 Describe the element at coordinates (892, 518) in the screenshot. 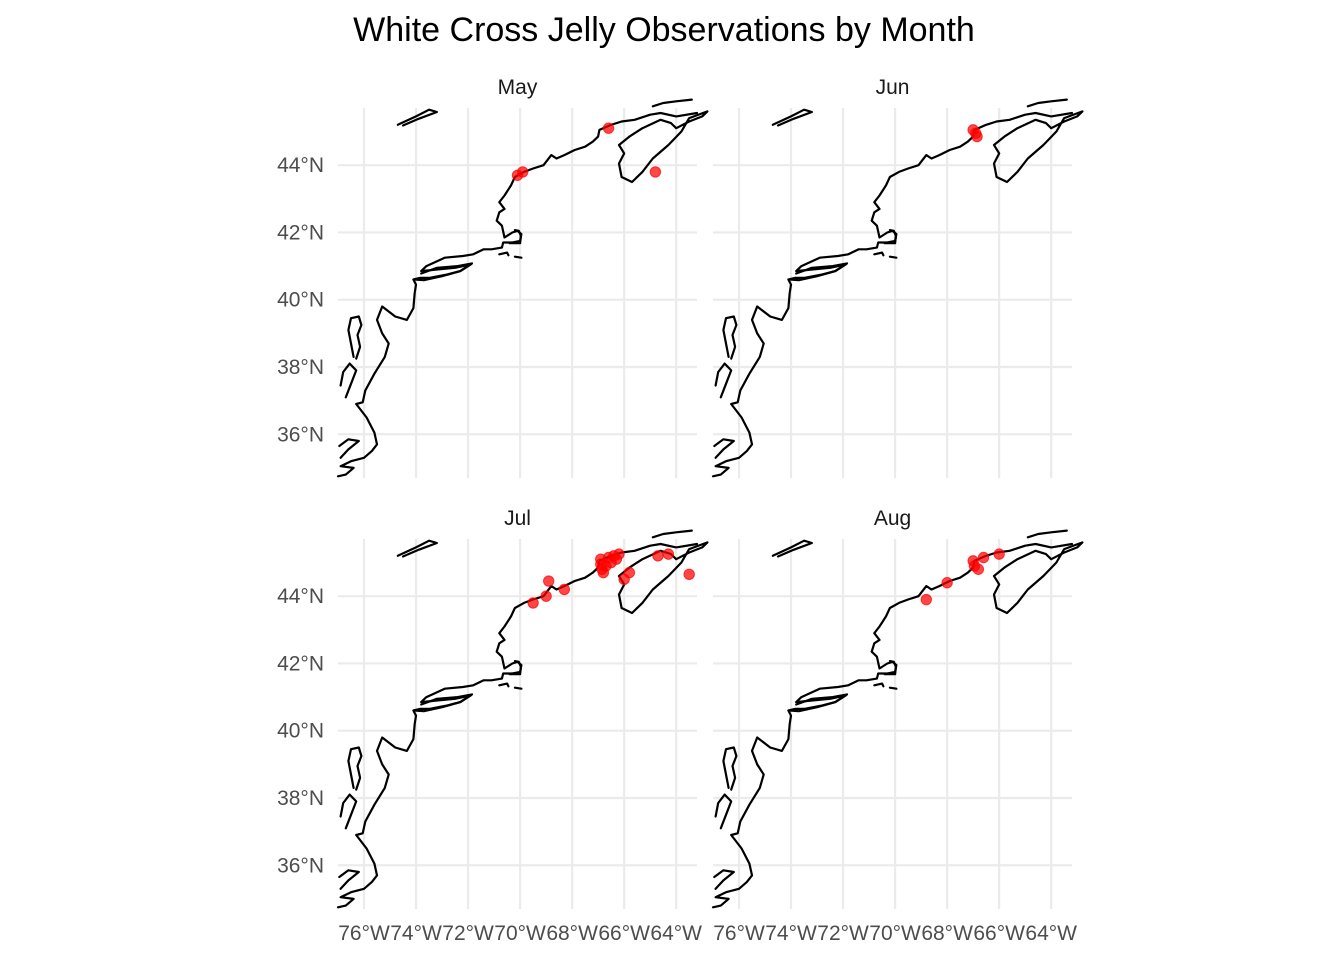

I see `facet-label: Aug` at that location.